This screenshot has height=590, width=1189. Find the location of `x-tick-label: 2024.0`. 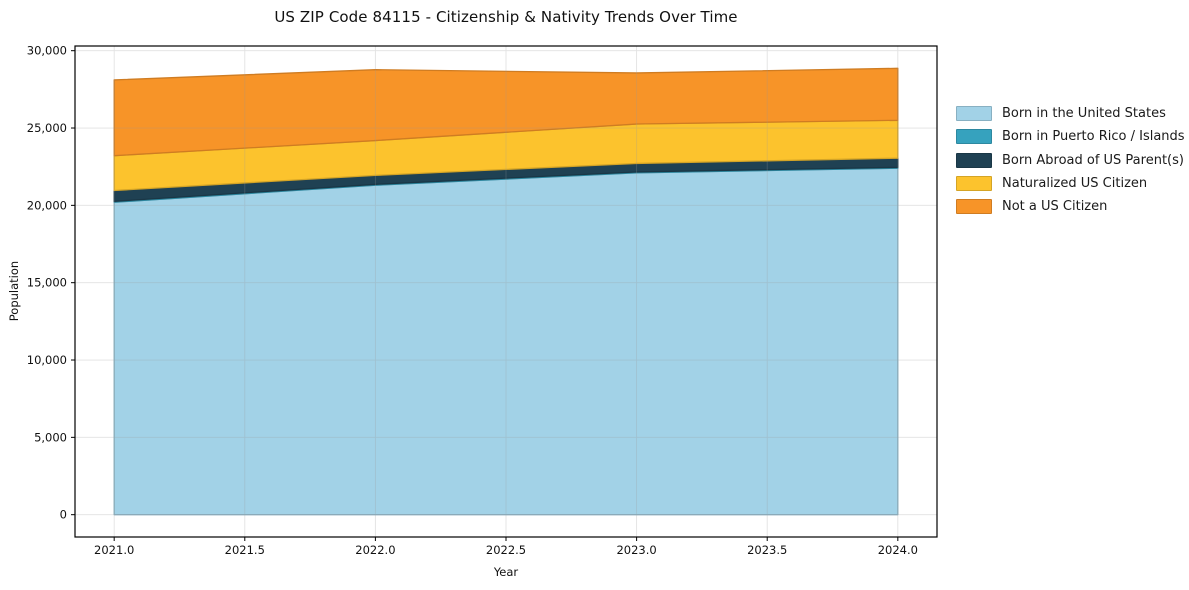

x-tick-label: 2024.0 is located at coordinates (898, 550).